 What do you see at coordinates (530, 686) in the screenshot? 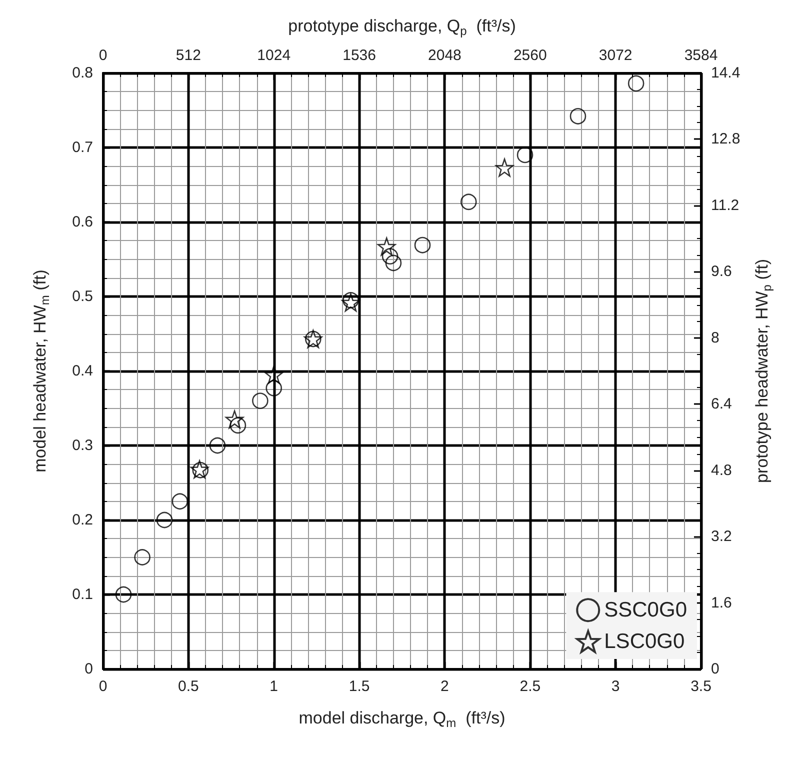
I see `x-tick-label: 2.5` at bounding box center [530, 686].